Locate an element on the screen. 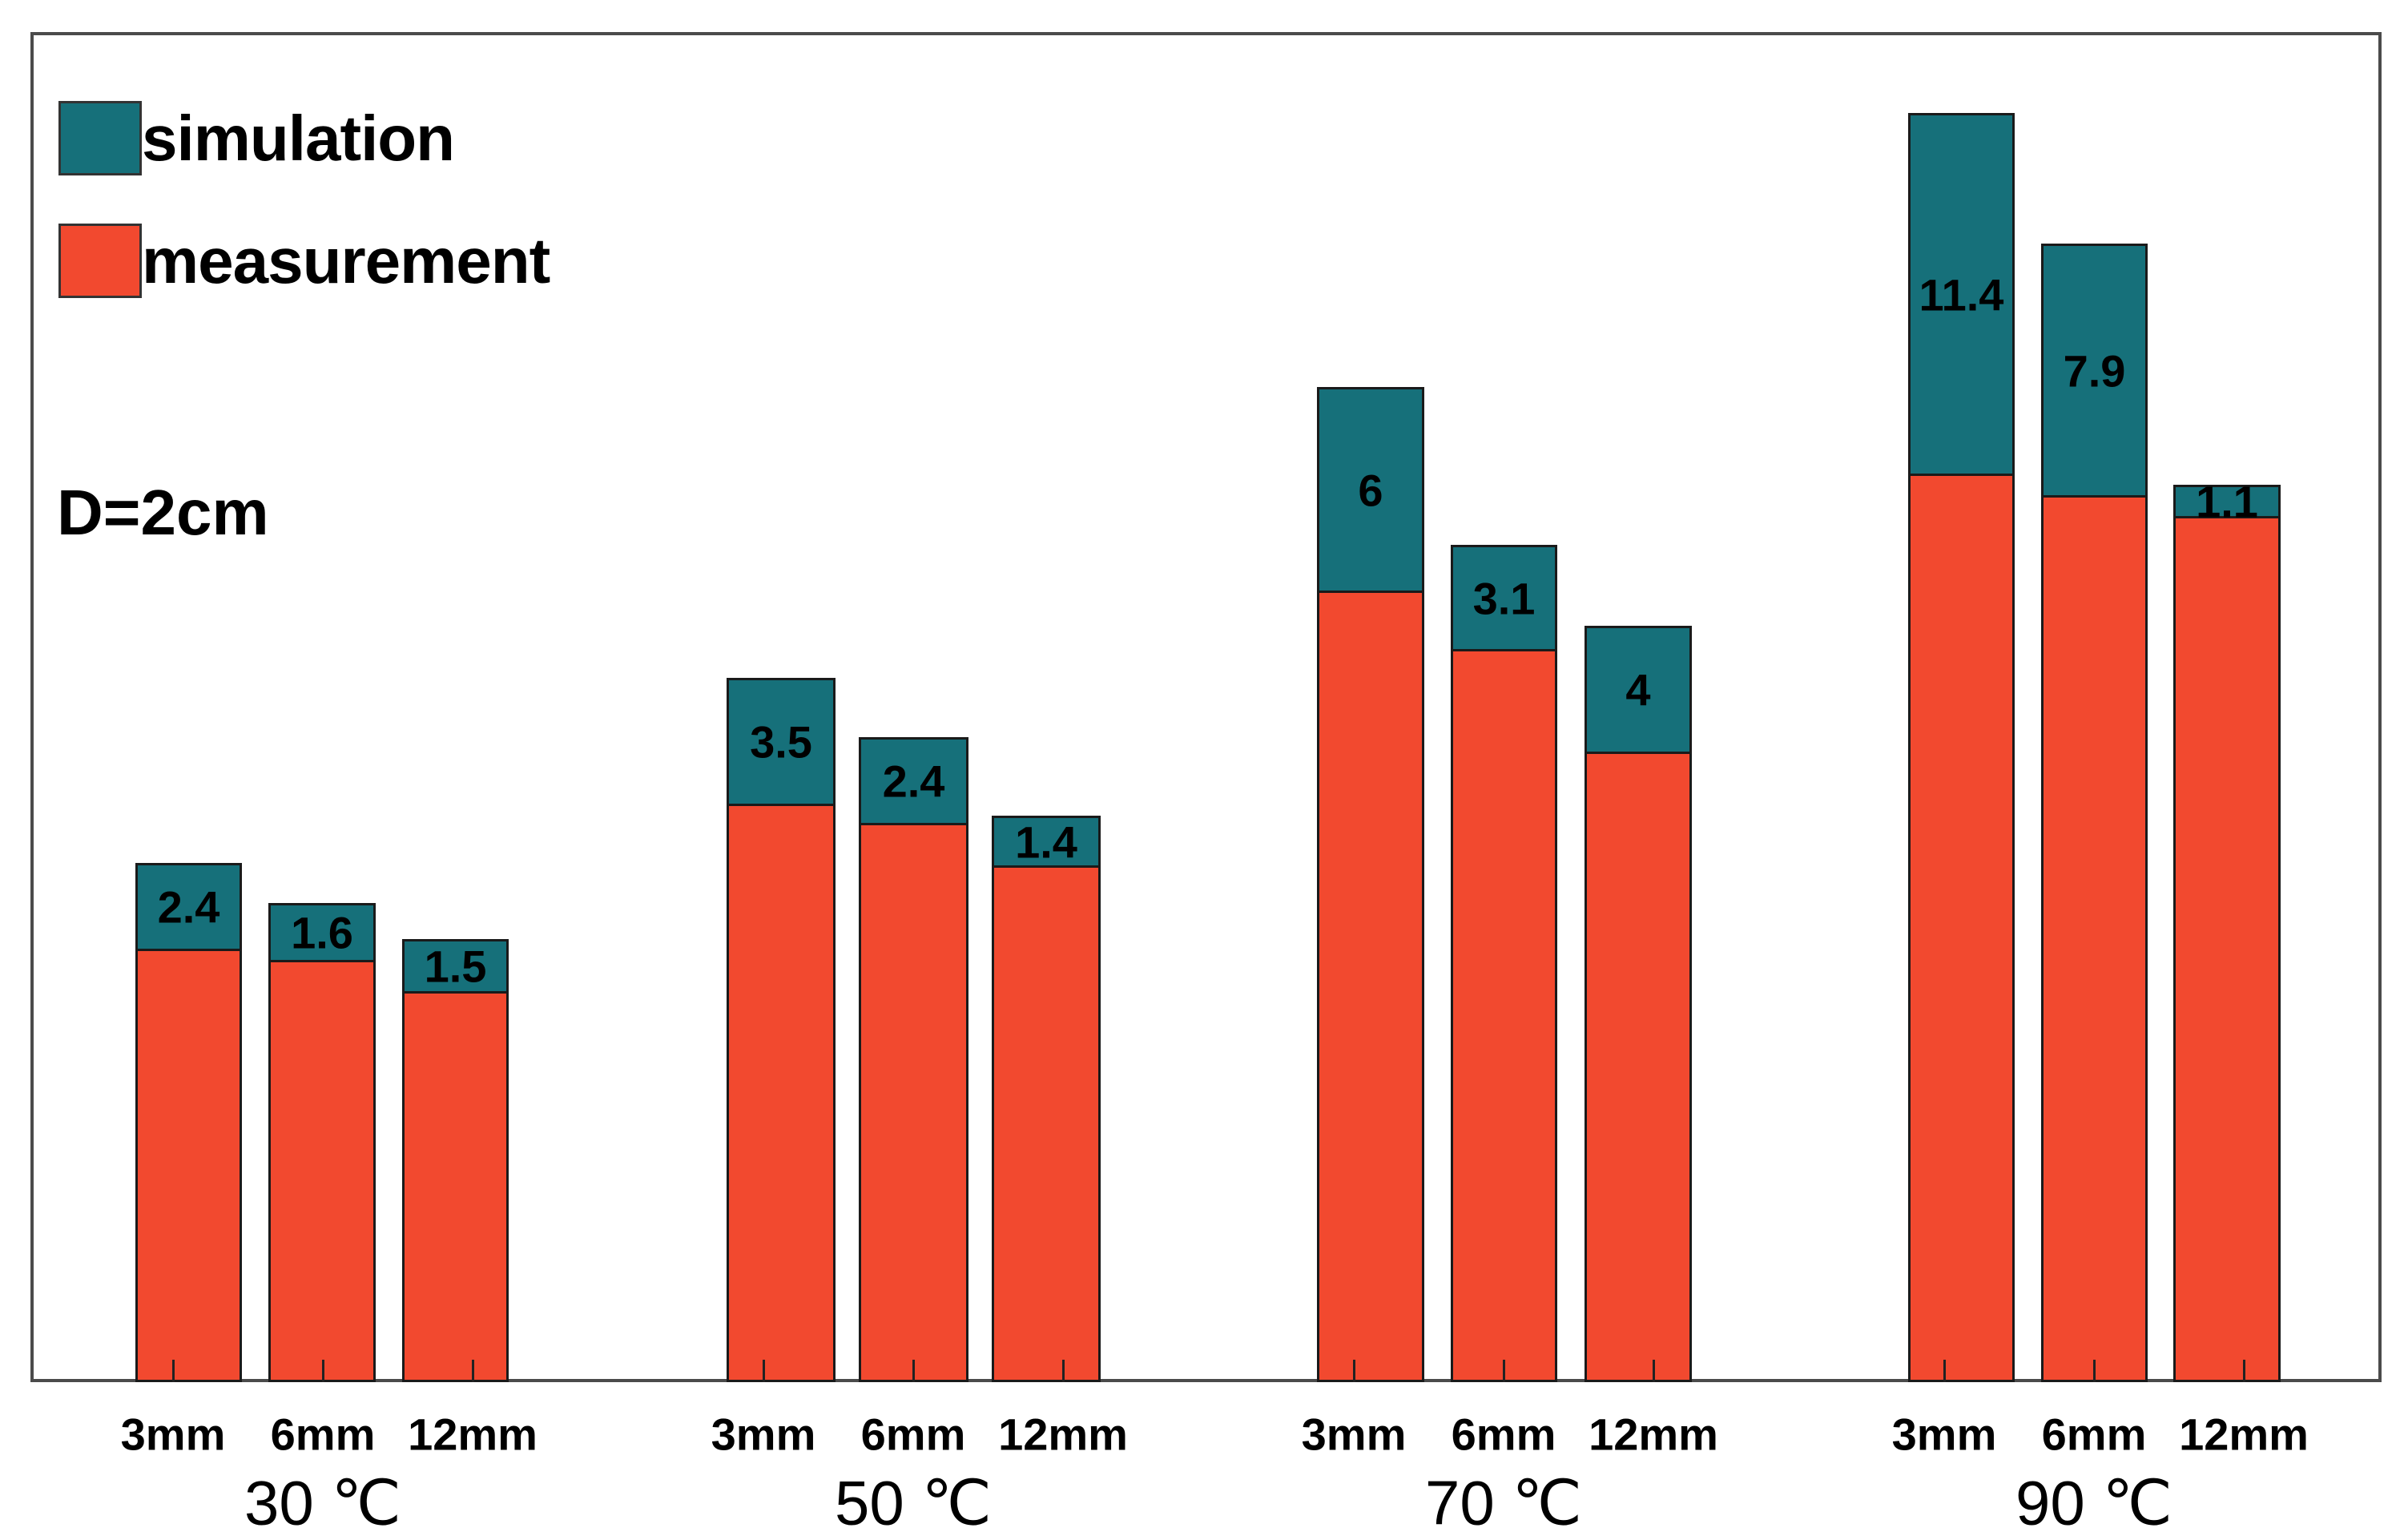 This screenshot has height=1540, width=2408. bar-value-label: 1.4 is located at coordinates (1046, 841).